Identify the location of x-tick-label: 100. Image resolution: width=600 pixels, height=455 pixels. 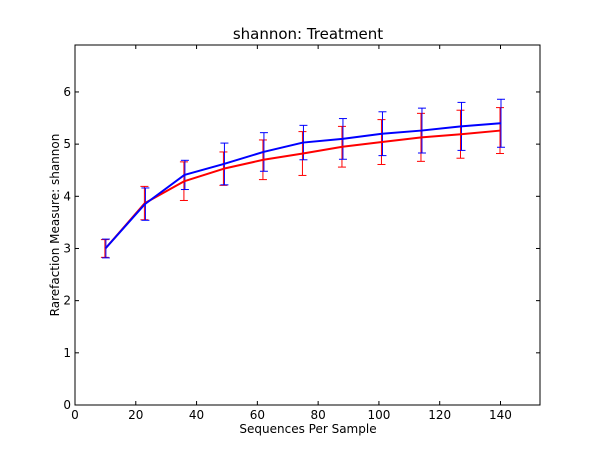
(378, 415).